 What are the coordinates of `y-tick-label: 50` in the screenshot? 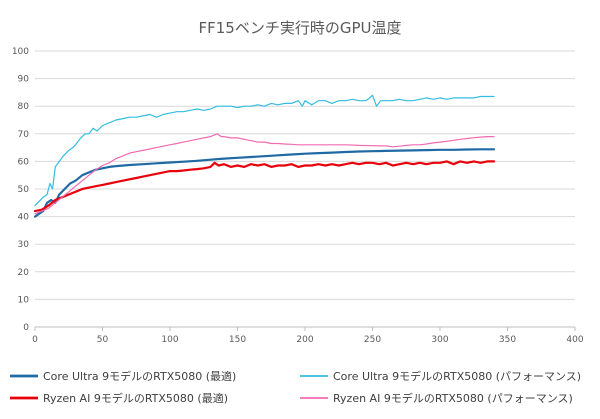 It's located at (24, 190).